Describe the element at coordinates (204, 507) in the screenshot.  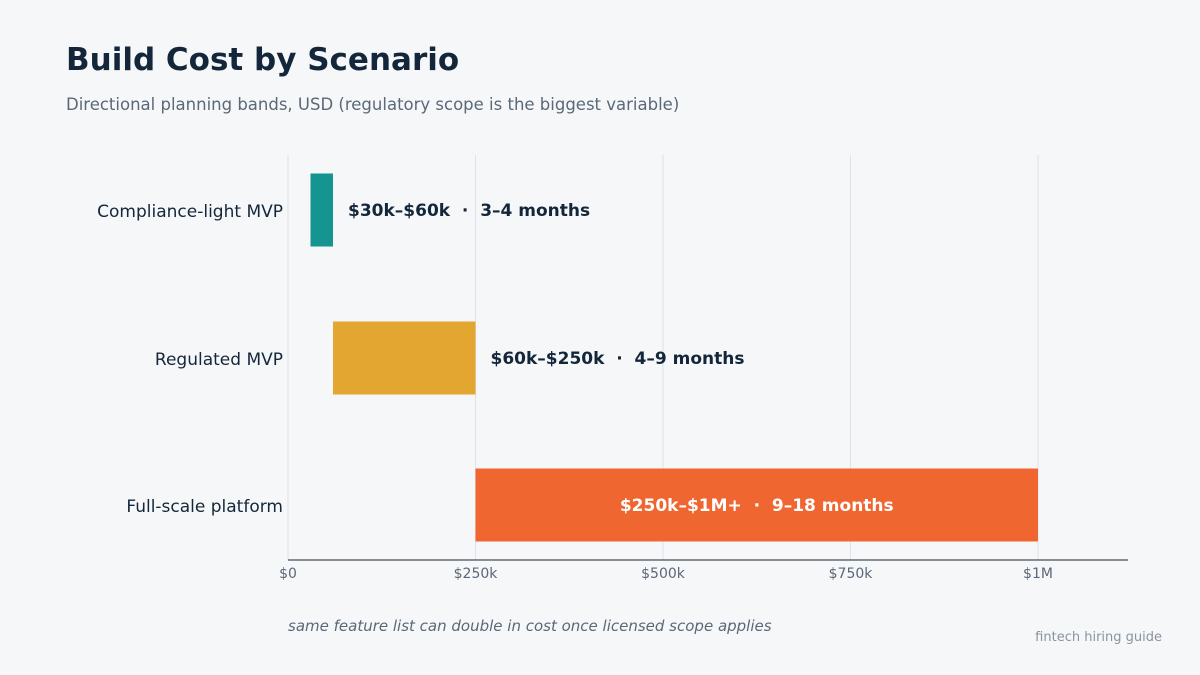
I see `category-label: Full-scale platform` at that location.